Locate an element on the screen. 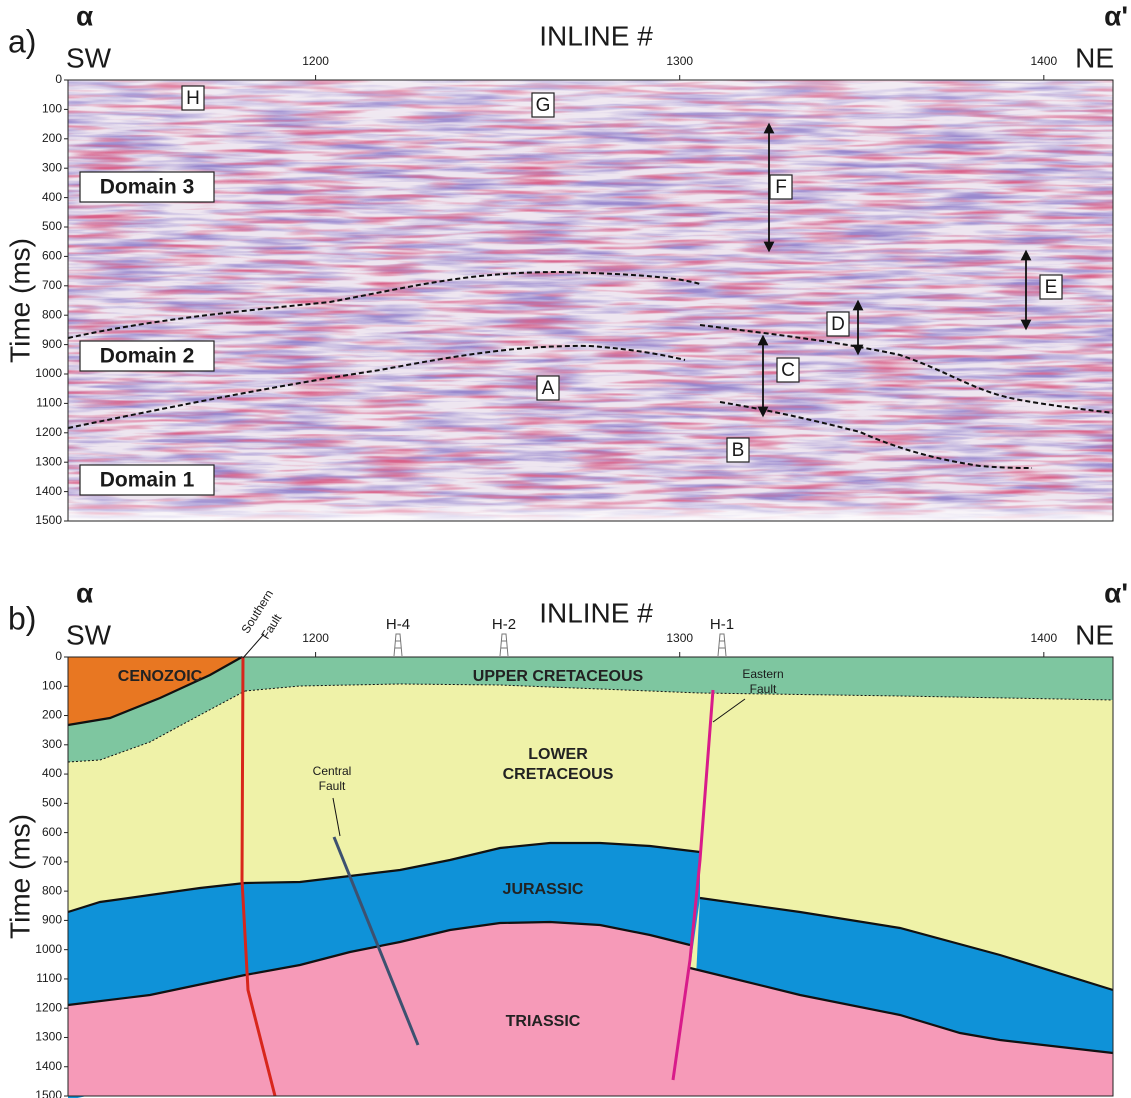  well-label: H-4 is located at coordinates (398, 624).